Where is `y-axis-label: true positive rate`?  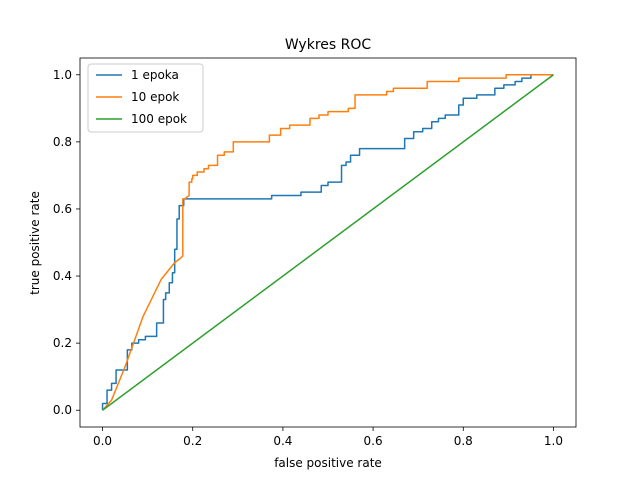
y-axis-label: true positive rate is located at coordinates (35, 243).